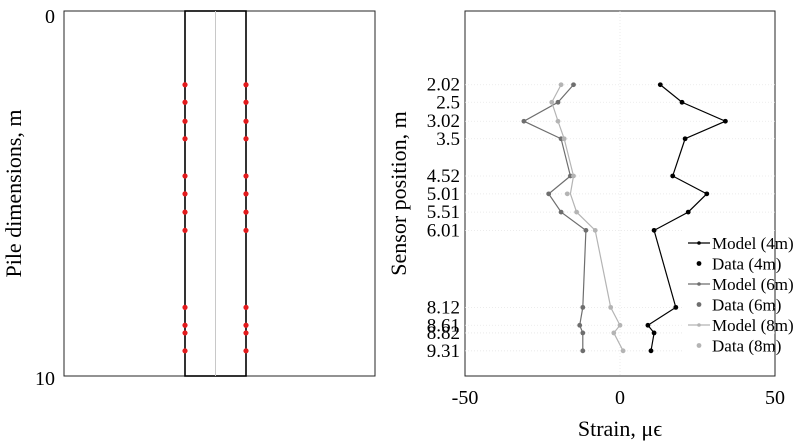 The height and width of the screenshot is (445, 803). I want to click on legend-label-2: Model (6m), so click(753, 284).